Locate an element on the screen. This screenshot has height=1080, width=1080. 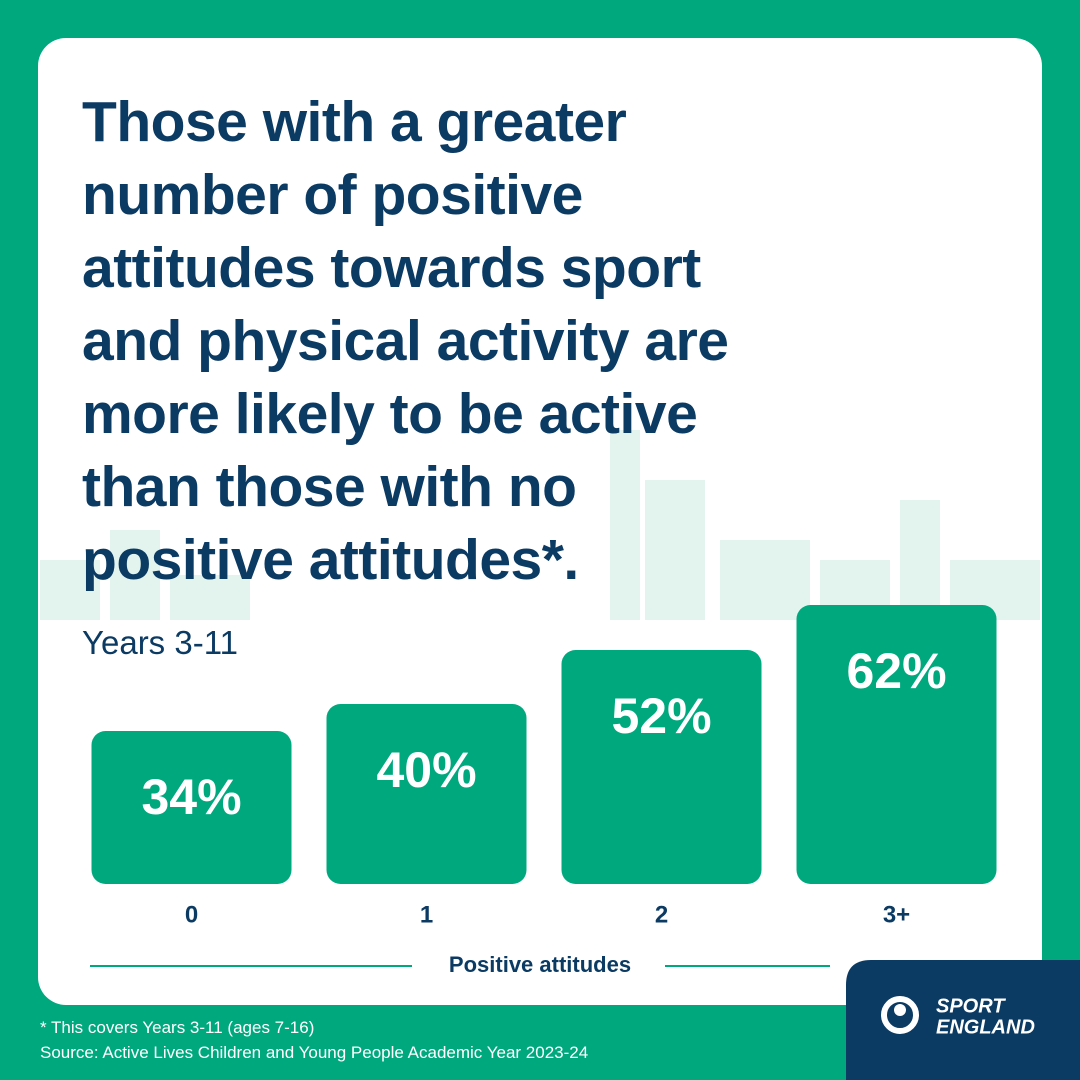
x-tick-label: 2 is located at coordinates (661, 914).